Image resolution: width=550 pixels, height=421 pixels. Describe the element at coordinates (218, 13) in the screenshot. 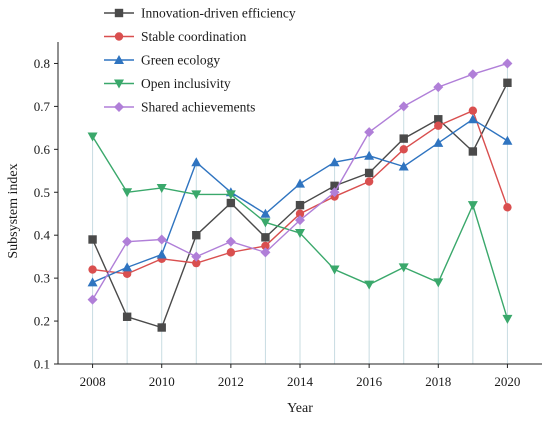

I see `legend-label: Innovation-driven efficiency` at that location.